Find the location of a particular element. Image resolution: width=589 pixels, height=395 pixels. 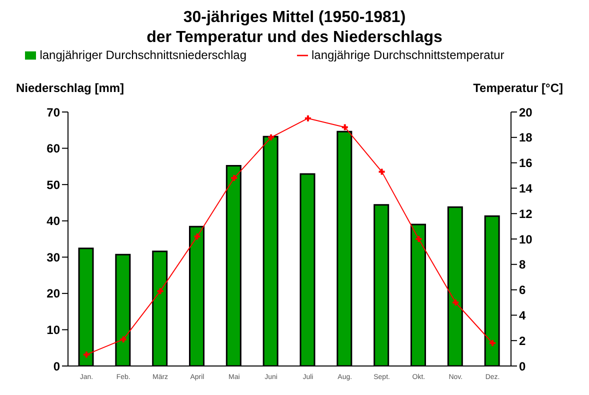

y-tick-label: 10 is located at coordinates (53, 329).